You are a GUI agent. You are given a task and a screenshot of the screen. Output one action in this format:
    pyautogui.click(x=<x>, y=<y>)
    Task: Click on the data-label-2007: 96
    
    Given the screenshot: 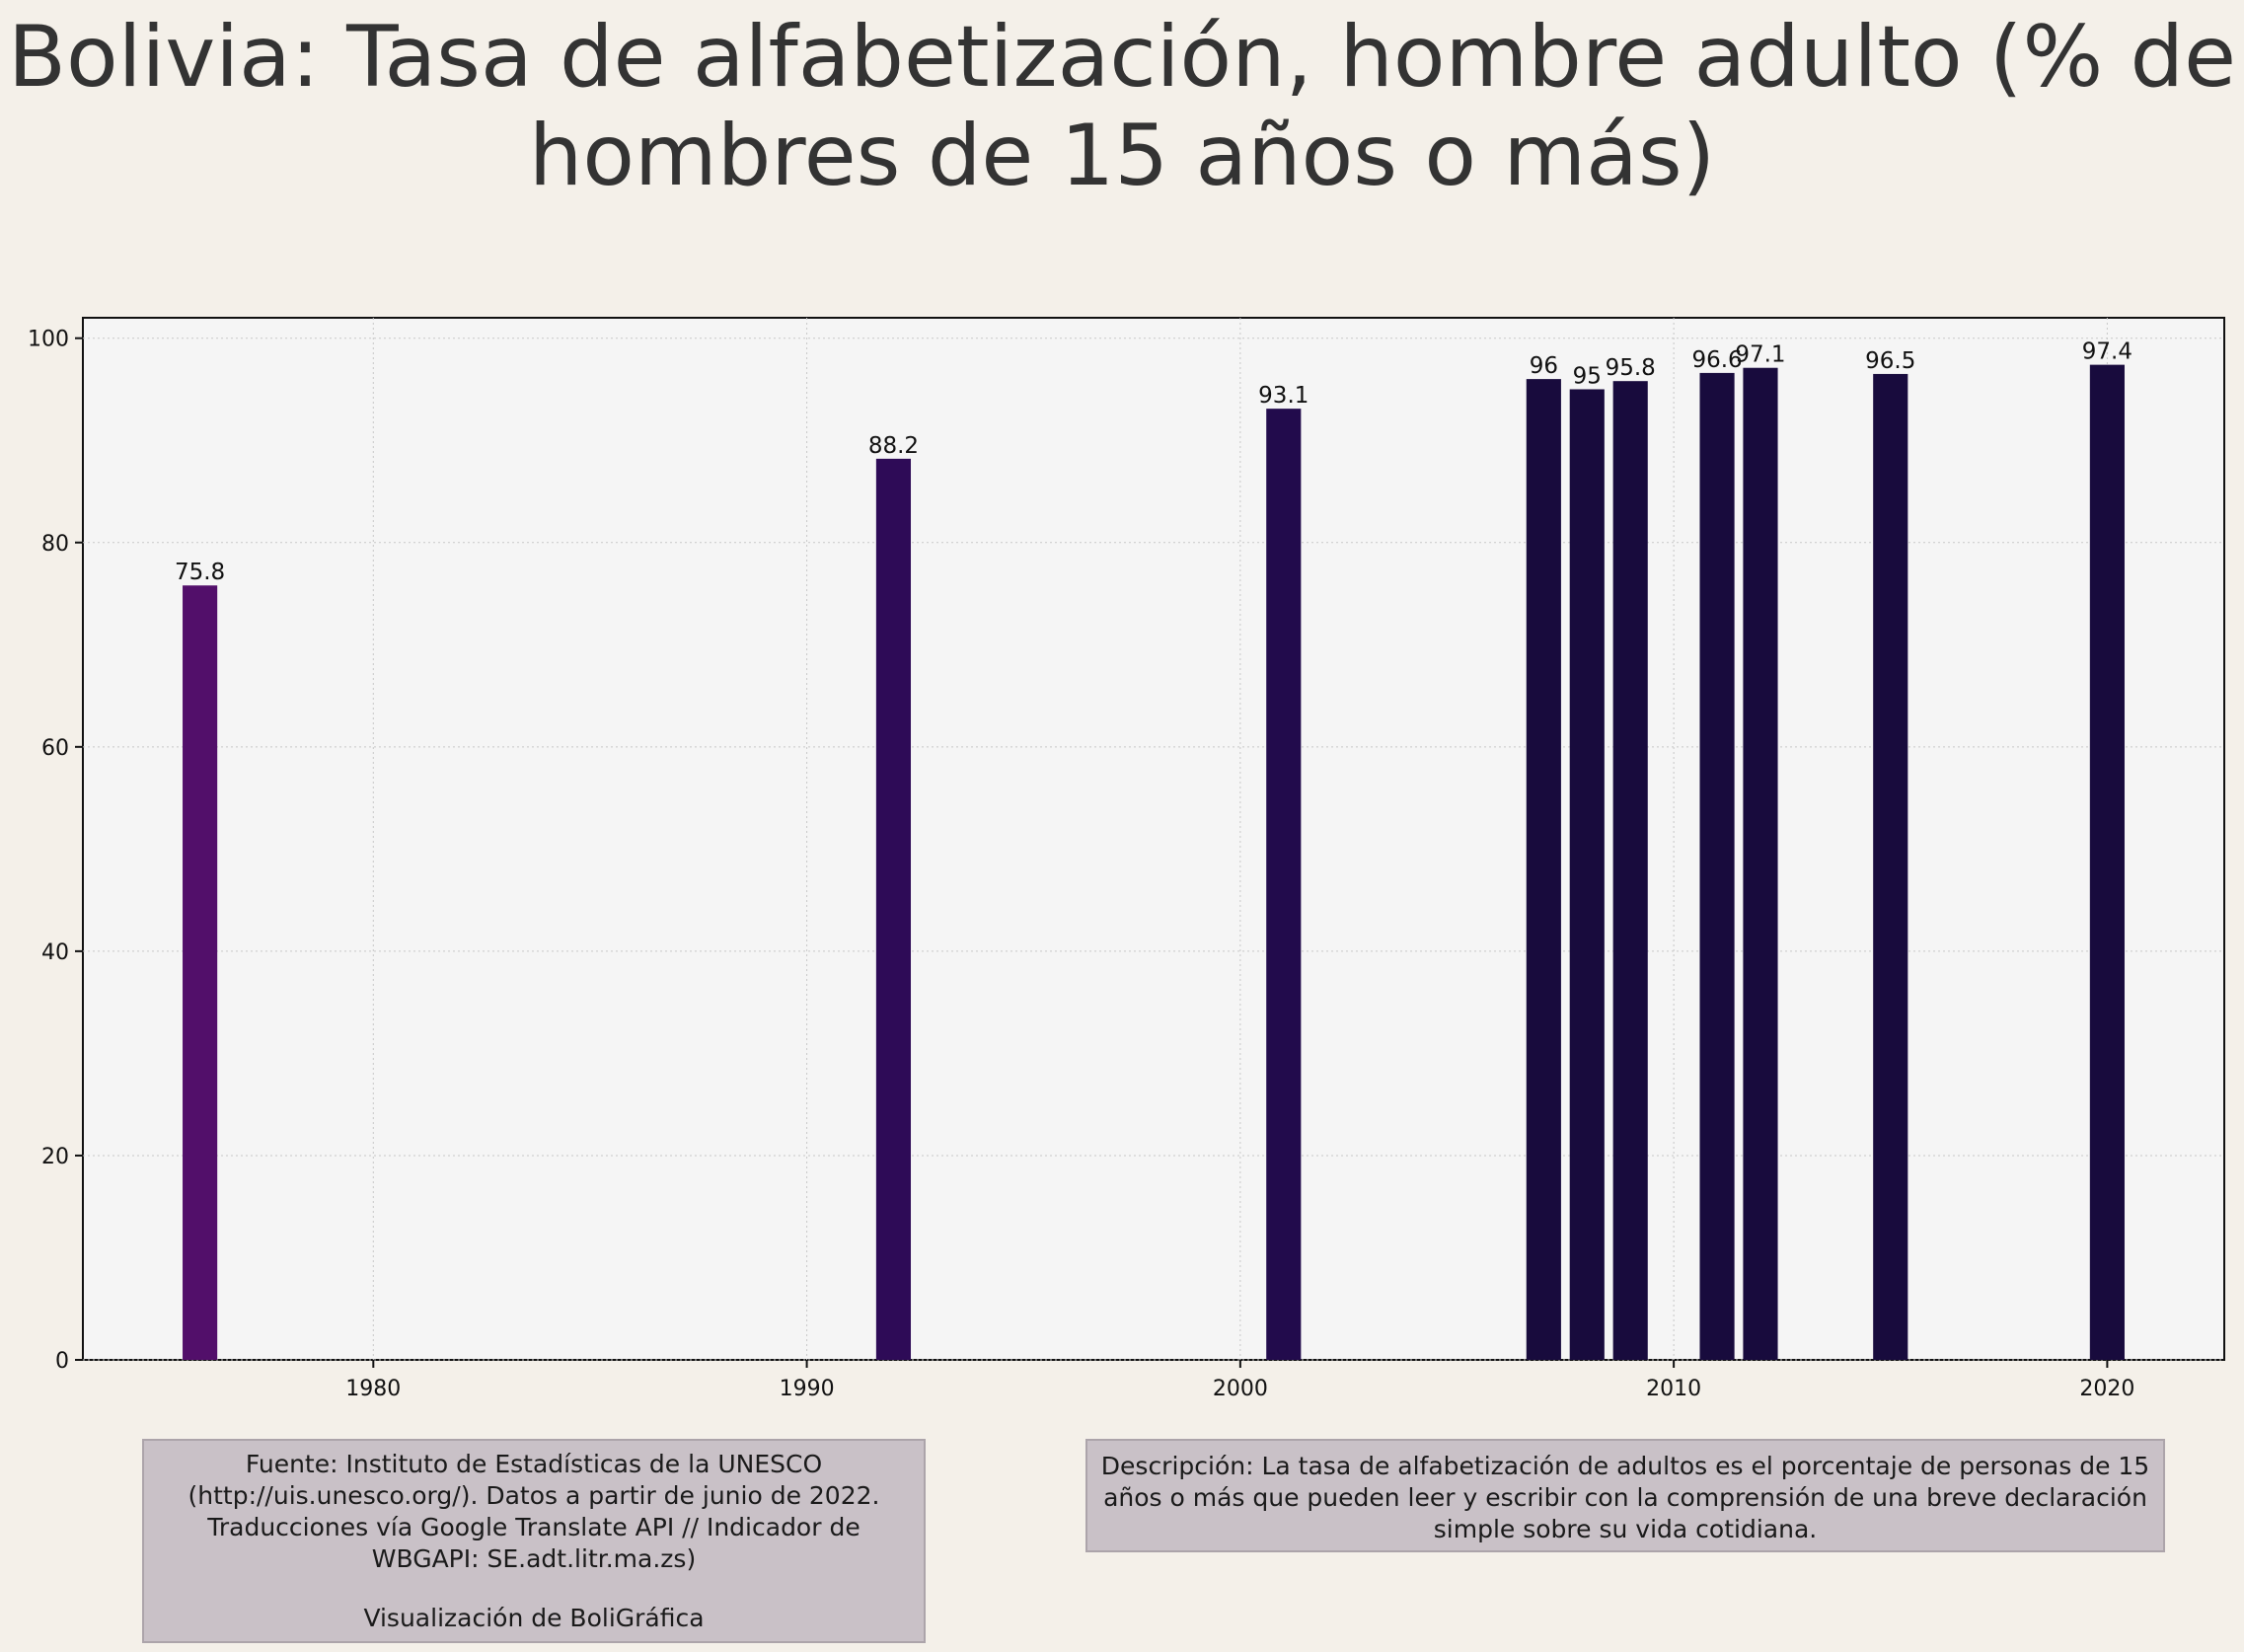 What is the action you would take?
    pyautogui.click(x=1544, y=366)
    